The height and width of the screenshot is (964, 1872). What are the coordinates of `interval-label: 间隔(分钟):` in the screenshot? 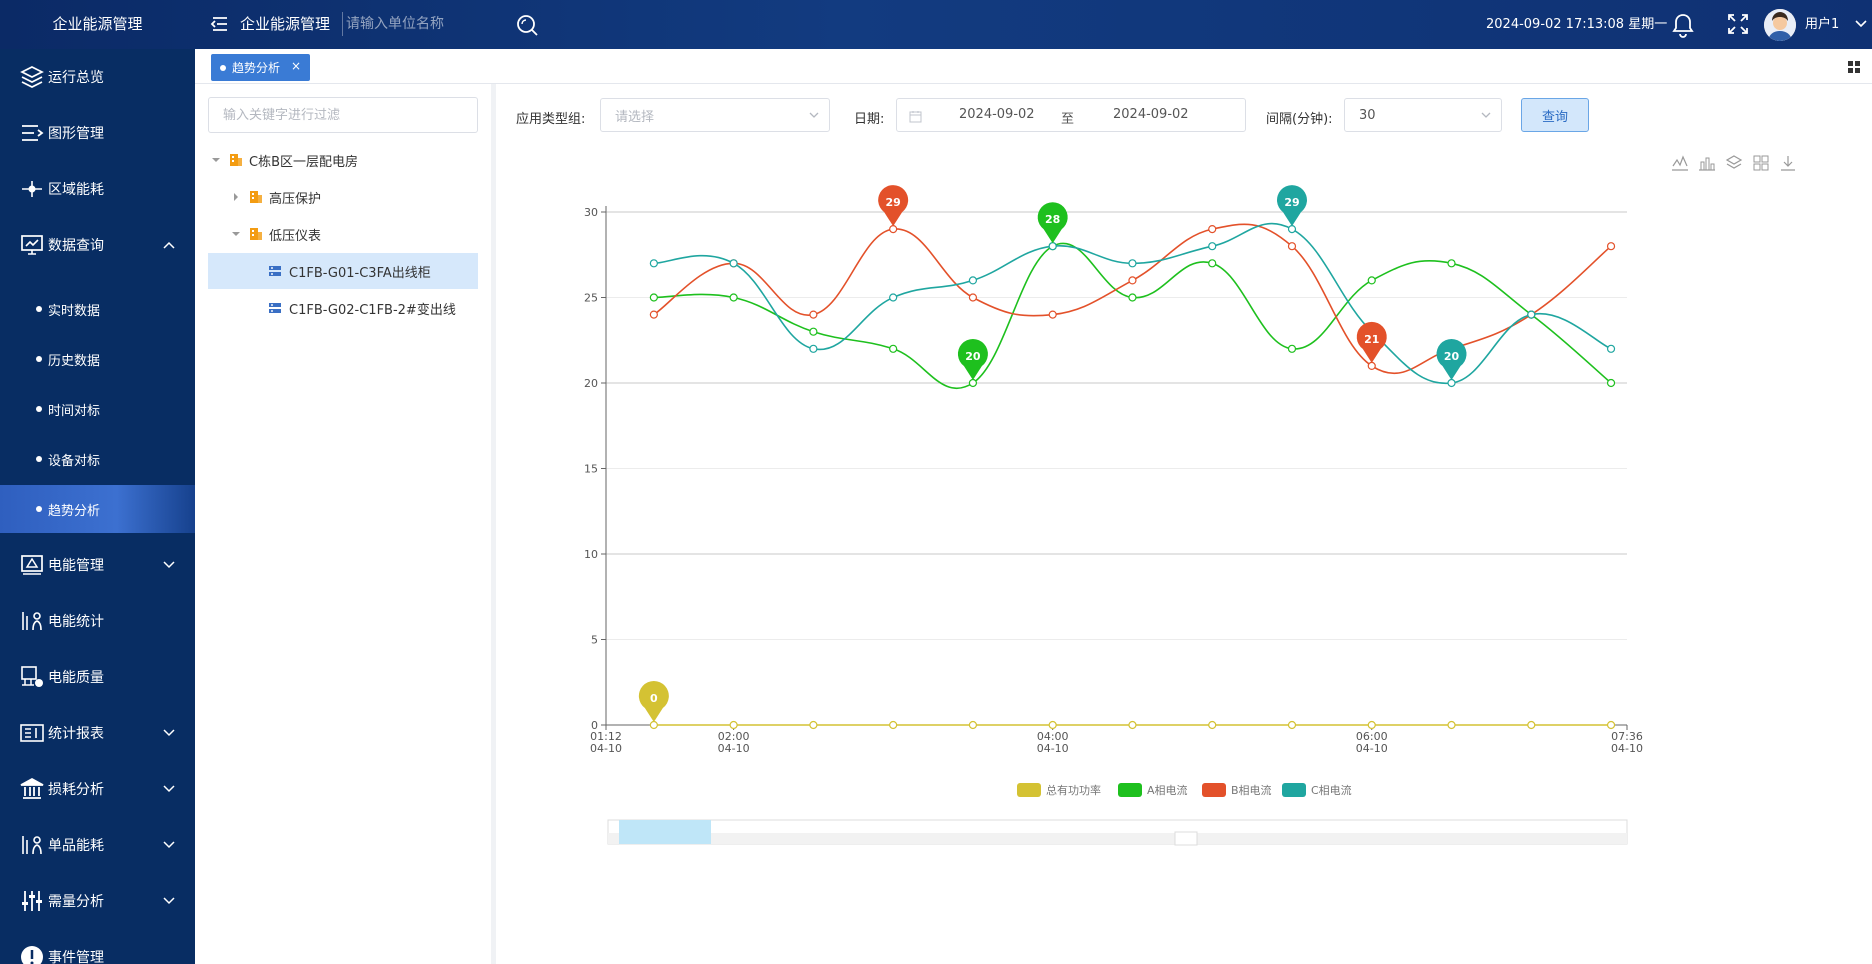 It's located at (1299, 119).